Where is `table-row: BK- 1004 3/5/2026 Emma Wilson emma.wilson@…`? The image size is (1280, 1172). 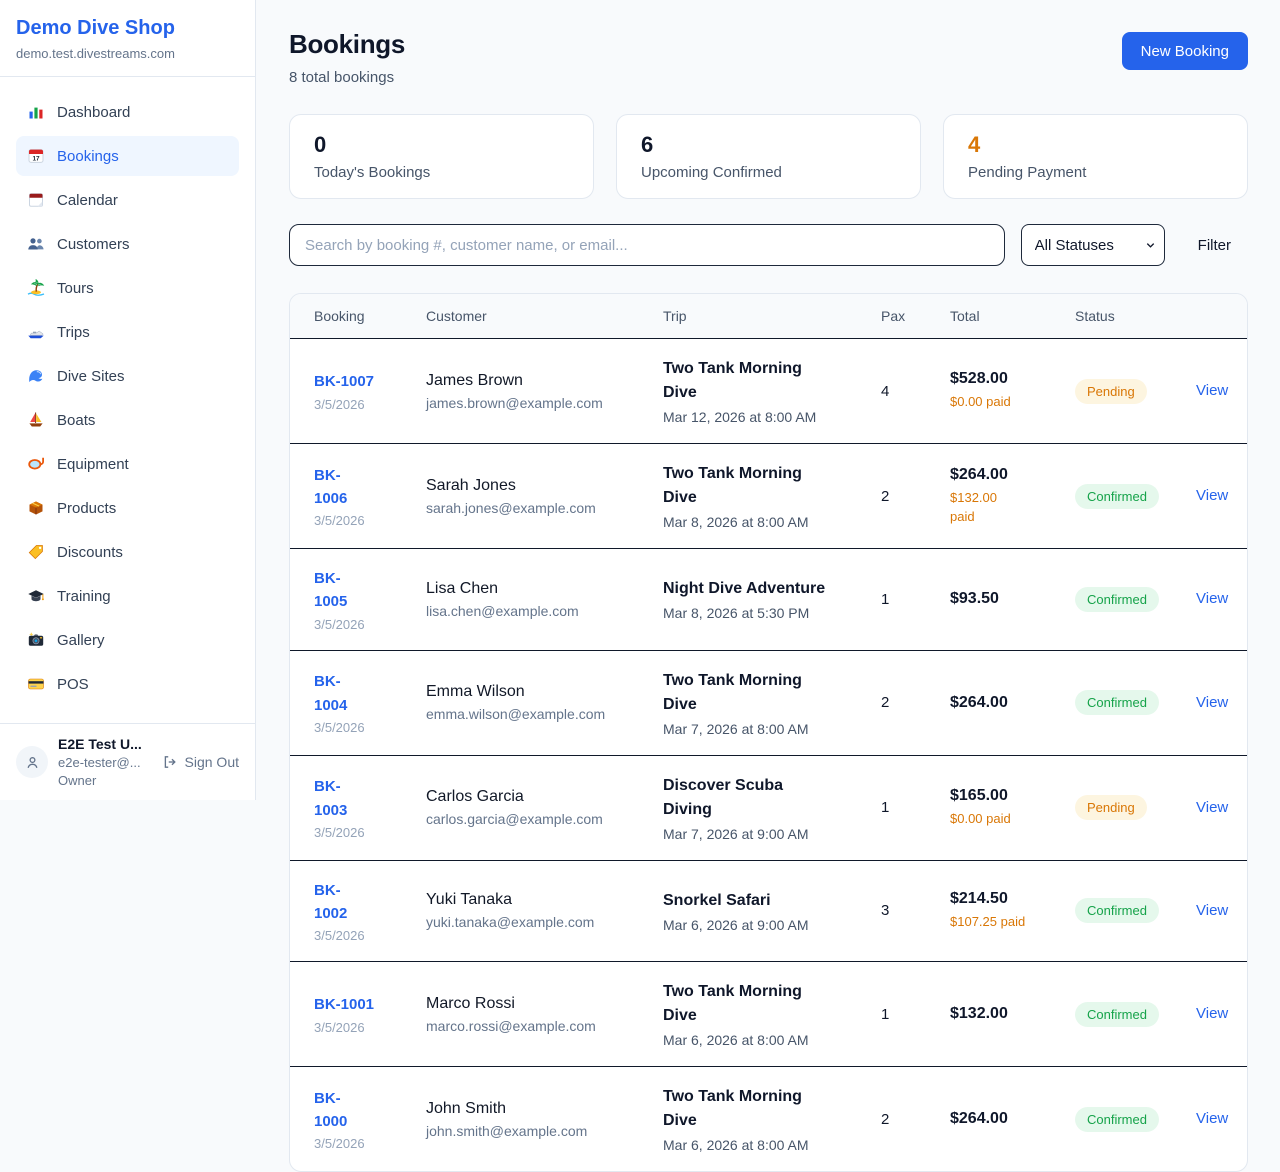 table-row: BK- 1004 3/5/2026 Emma Wilson emma.wilson@… is located at coordinates (768, 702).